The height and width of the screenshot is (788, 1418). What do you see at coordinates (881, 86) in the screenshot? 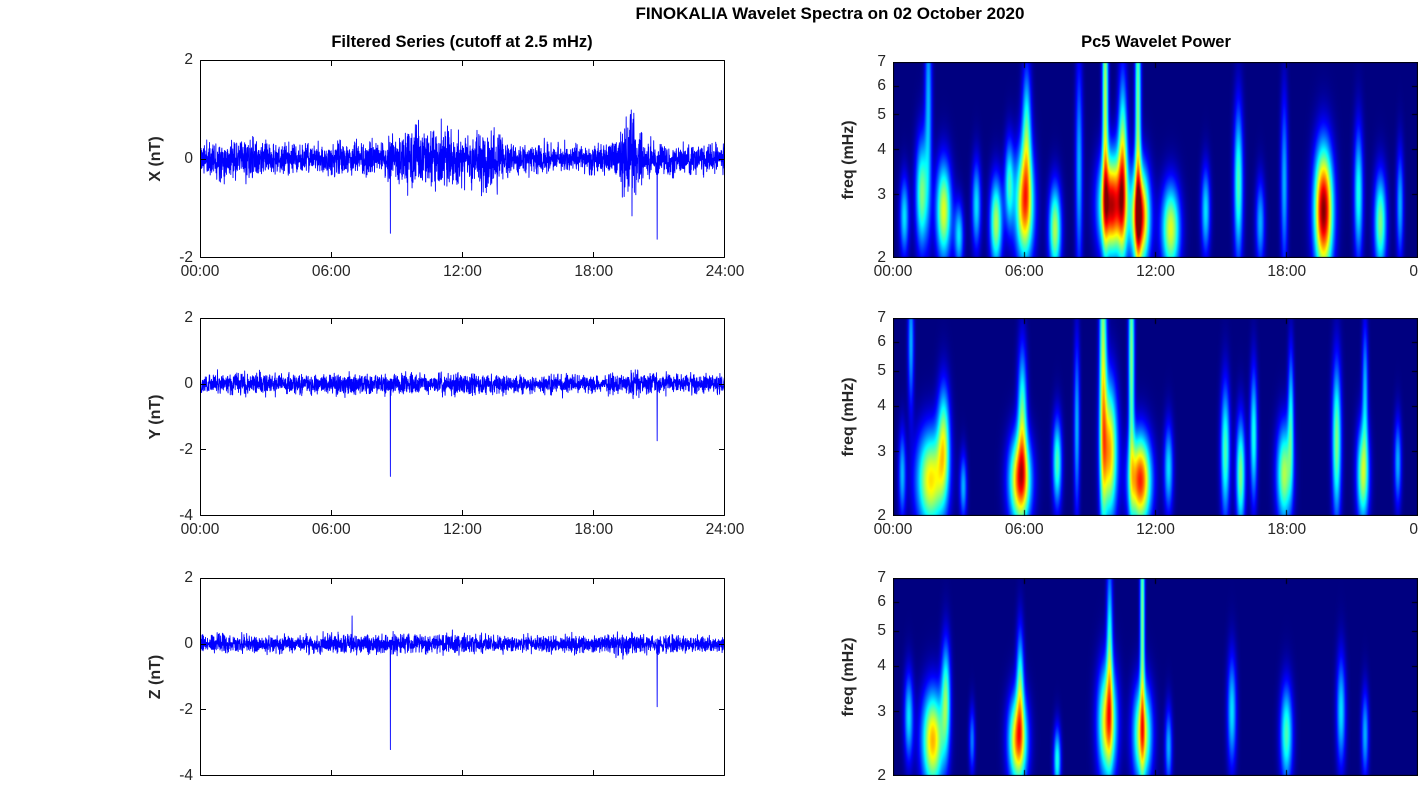
I see `x-wavelet-ytick-label: 6` at bounding box center [881, 86].